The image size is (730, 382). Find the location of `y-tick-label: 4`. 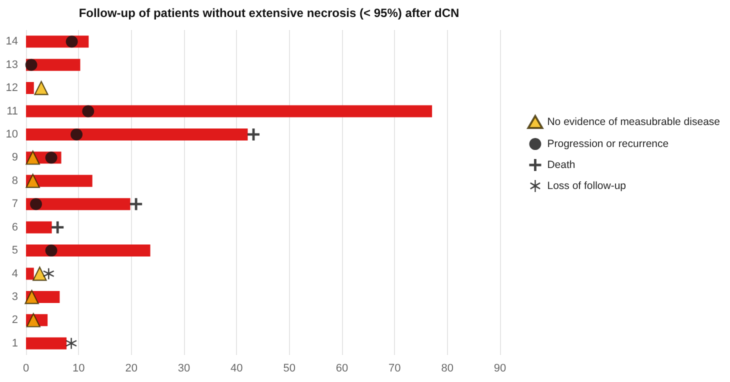

y-tick-label: 4 is located at coordinates (15, 274).